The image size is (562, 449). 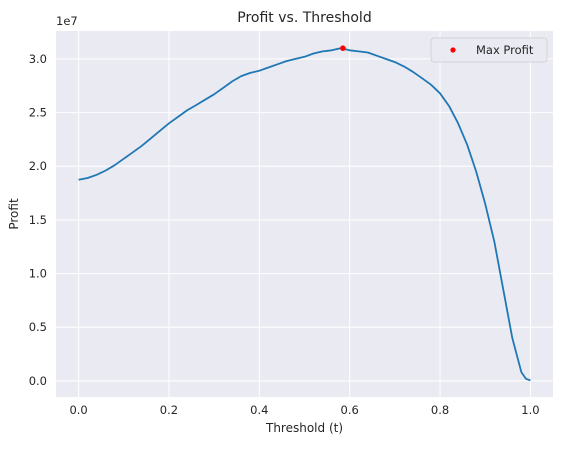 What do you see at coordinates (38, 381) in the screenshot?
I see `y-tick-label: 0.0` at bounding box center [38, 381].